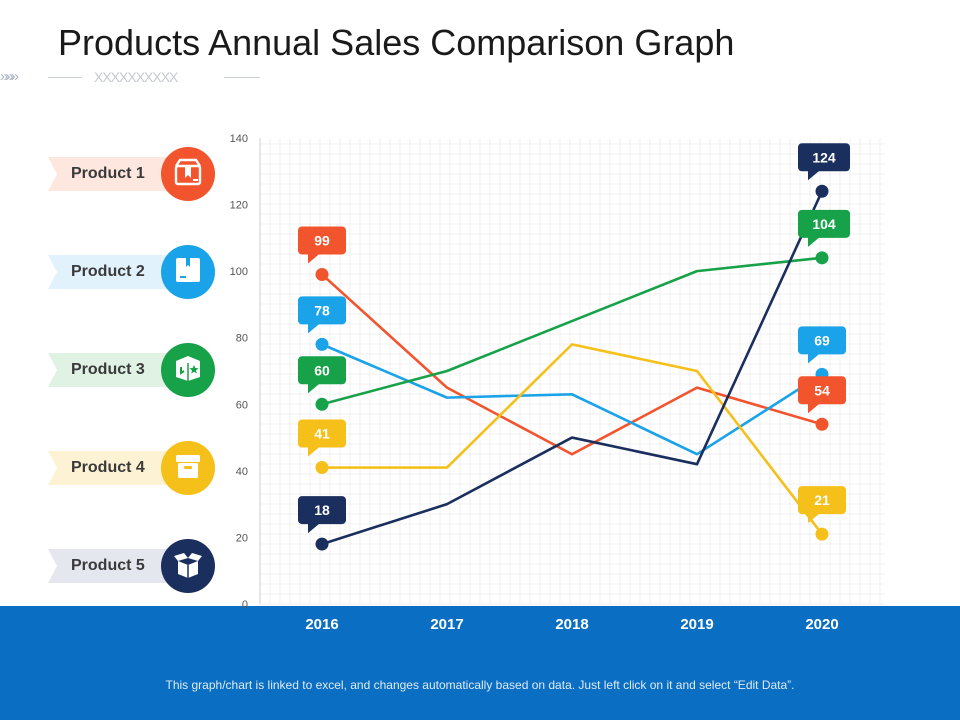 This screenshot has width=960, height=720. I want to click on box-ribbon-icon, so click(188, 174).